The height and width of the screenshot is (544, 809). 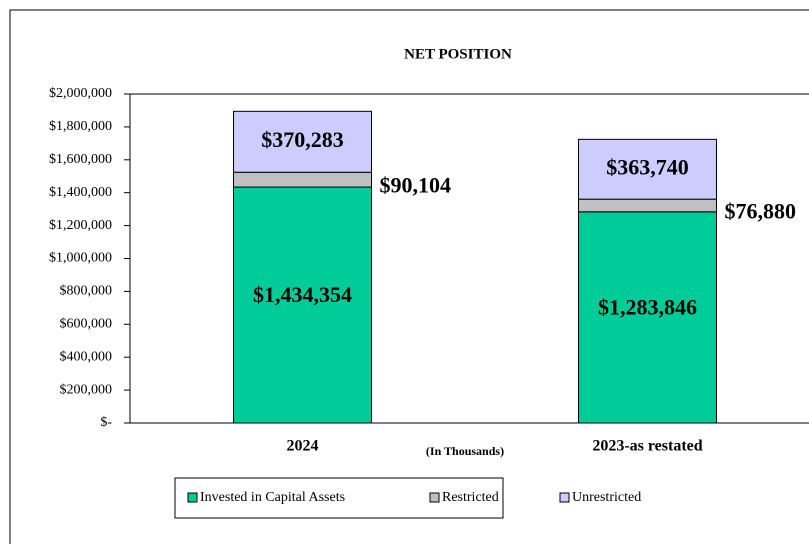 What do you see at coordinates (458, 54) in the screenshot?
I see `chart-title: NET POSITION` at bounding box center [458, 54].